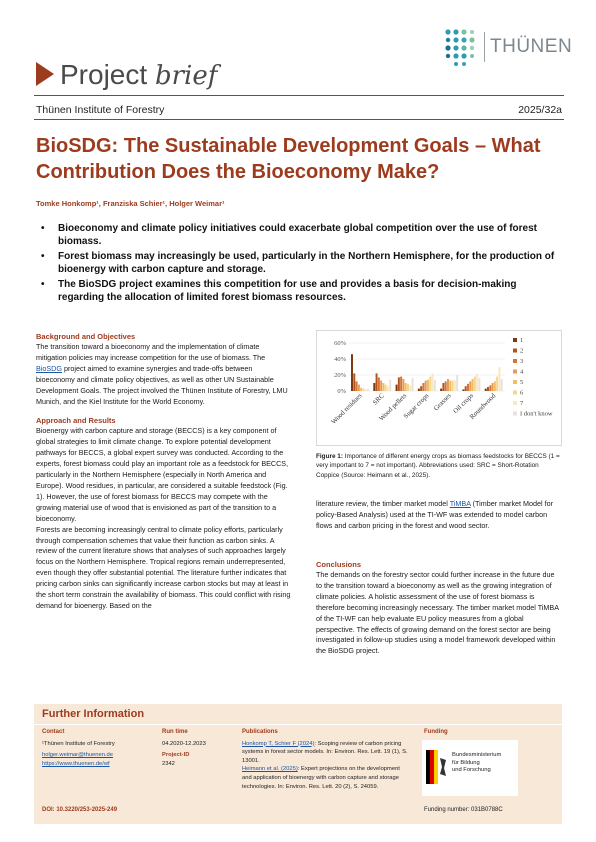 This screenshot has height=842, width=596. Describe the element at coordinates (49, 368) in the screenshot. I see `biosdg-link: BioSDG` at that location.